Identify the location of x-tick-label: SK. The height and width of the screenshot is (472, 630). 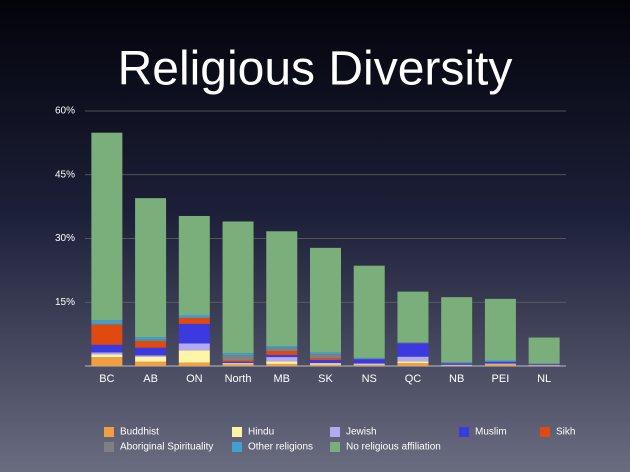
(325, 379).